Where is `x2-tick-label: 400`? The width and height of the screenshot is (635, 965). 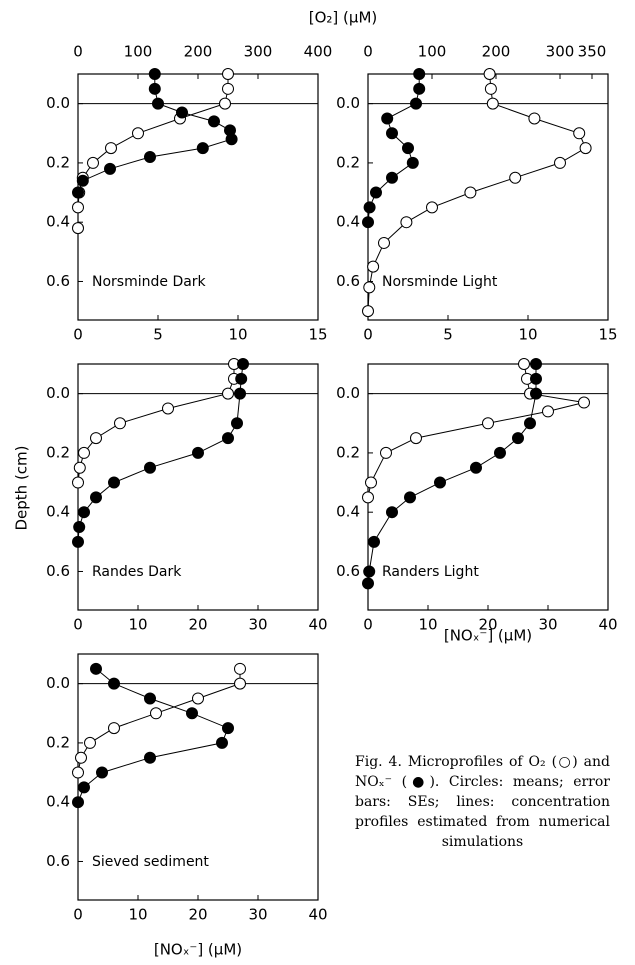
x2-tick-label: 400 is located at coordinates (318, 52).